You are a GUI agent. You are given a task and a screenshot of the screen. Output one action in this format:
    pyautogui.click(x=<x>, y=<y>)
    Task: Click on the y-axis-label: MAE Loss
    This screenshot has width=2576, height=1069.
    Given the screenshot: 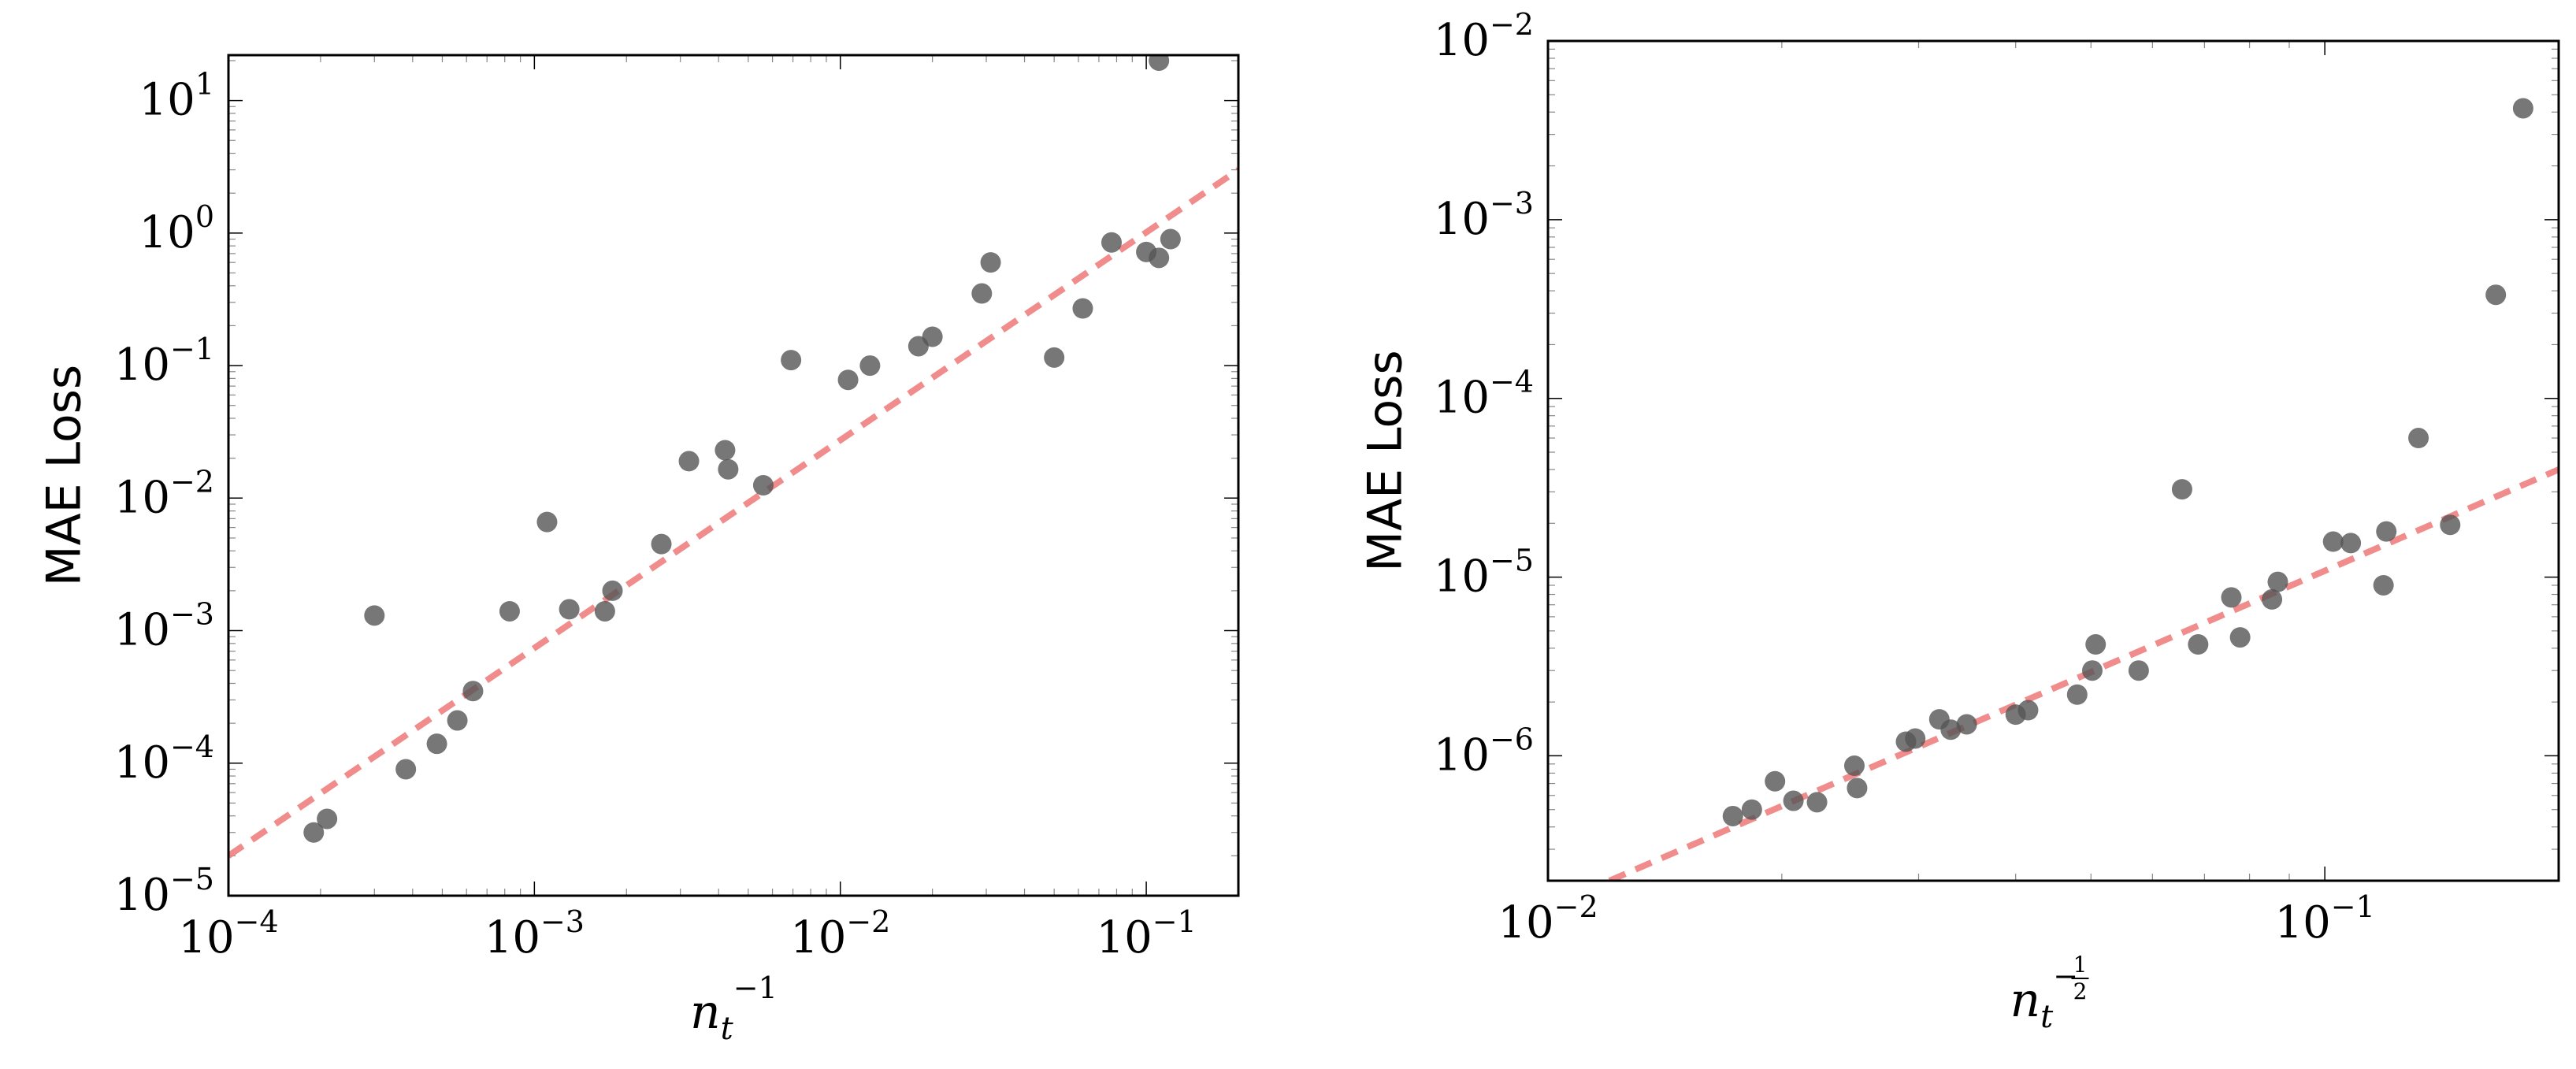 What is the action you would take?
    pyautogui.click(x=64, y=475)
    